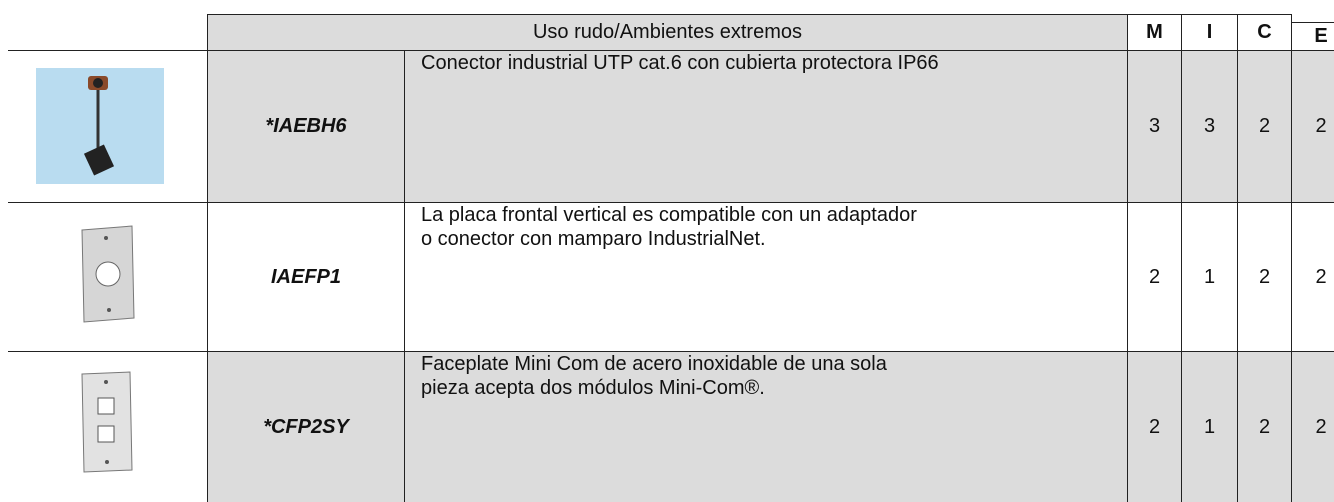 The width and height of the screenshot is (1334, 502). Describe the element at coordinates (1264, 32) in the screenshot. I see `column-header: C` at that location.